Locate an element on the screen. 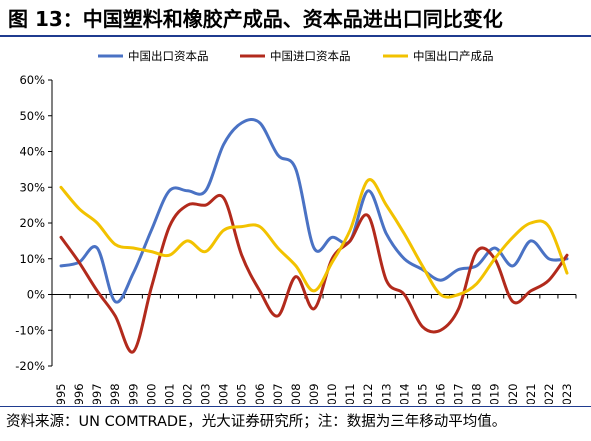  x-tick-label: 2020 is located at coordinates (513, 393).